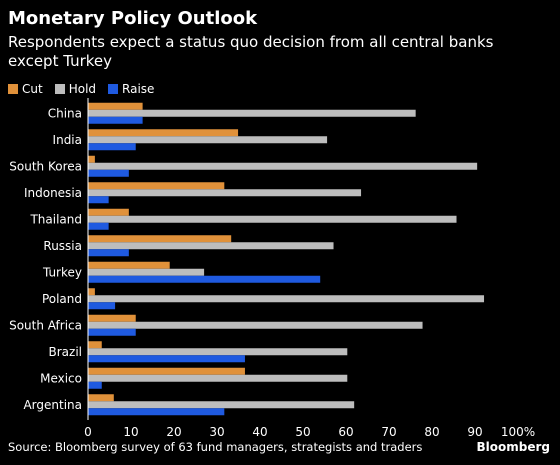 The width and height of the screenshot is (560, 465). I want to click on legend-label-cut: Cut, so click(32, 89).